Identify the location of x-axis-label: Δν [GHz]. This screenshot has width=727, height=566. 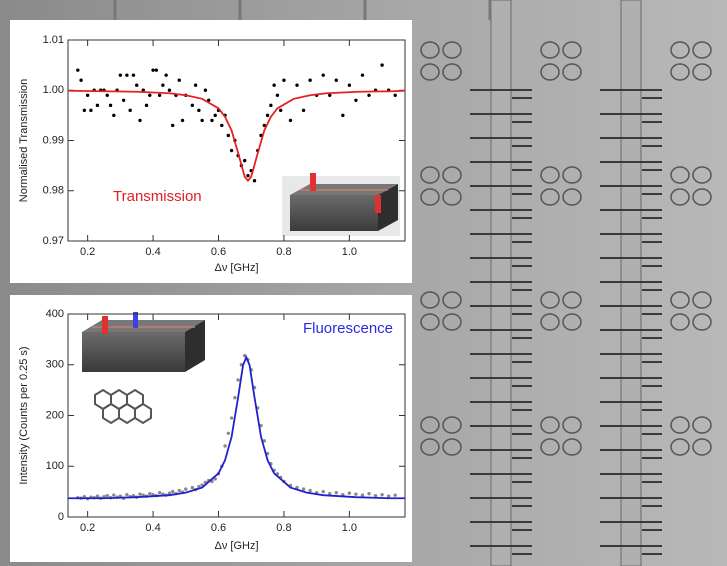
(236, 268).